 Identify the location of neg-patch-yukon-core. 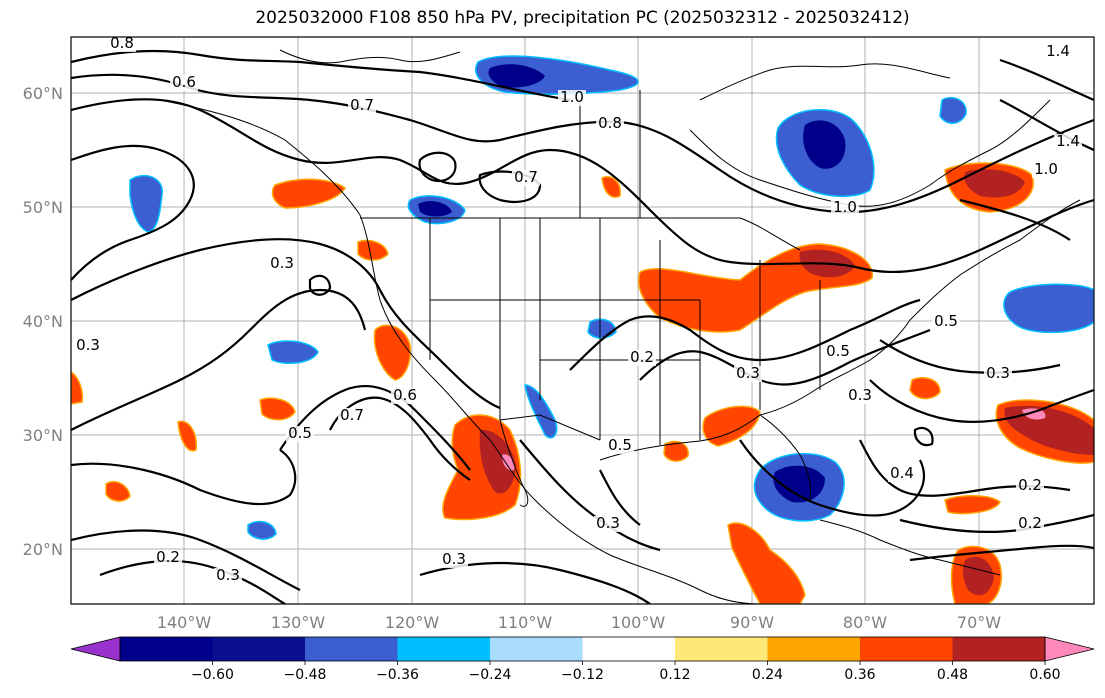
(516, 76).